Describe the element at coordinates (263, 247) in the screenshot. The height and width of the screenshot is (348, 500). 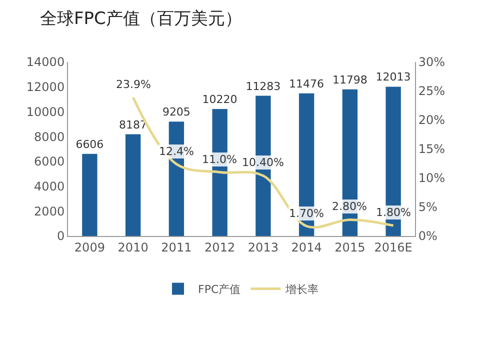
I see `x-tick-label: 2013` at that location.